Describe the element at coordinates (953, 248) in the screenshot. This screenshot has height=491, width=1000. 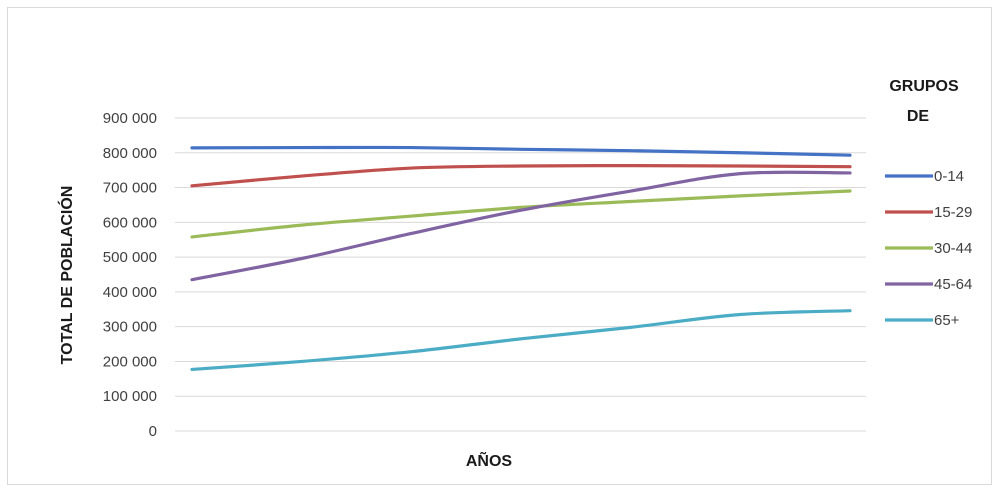
I see `legend-label-30-44: 30-44` at that location.